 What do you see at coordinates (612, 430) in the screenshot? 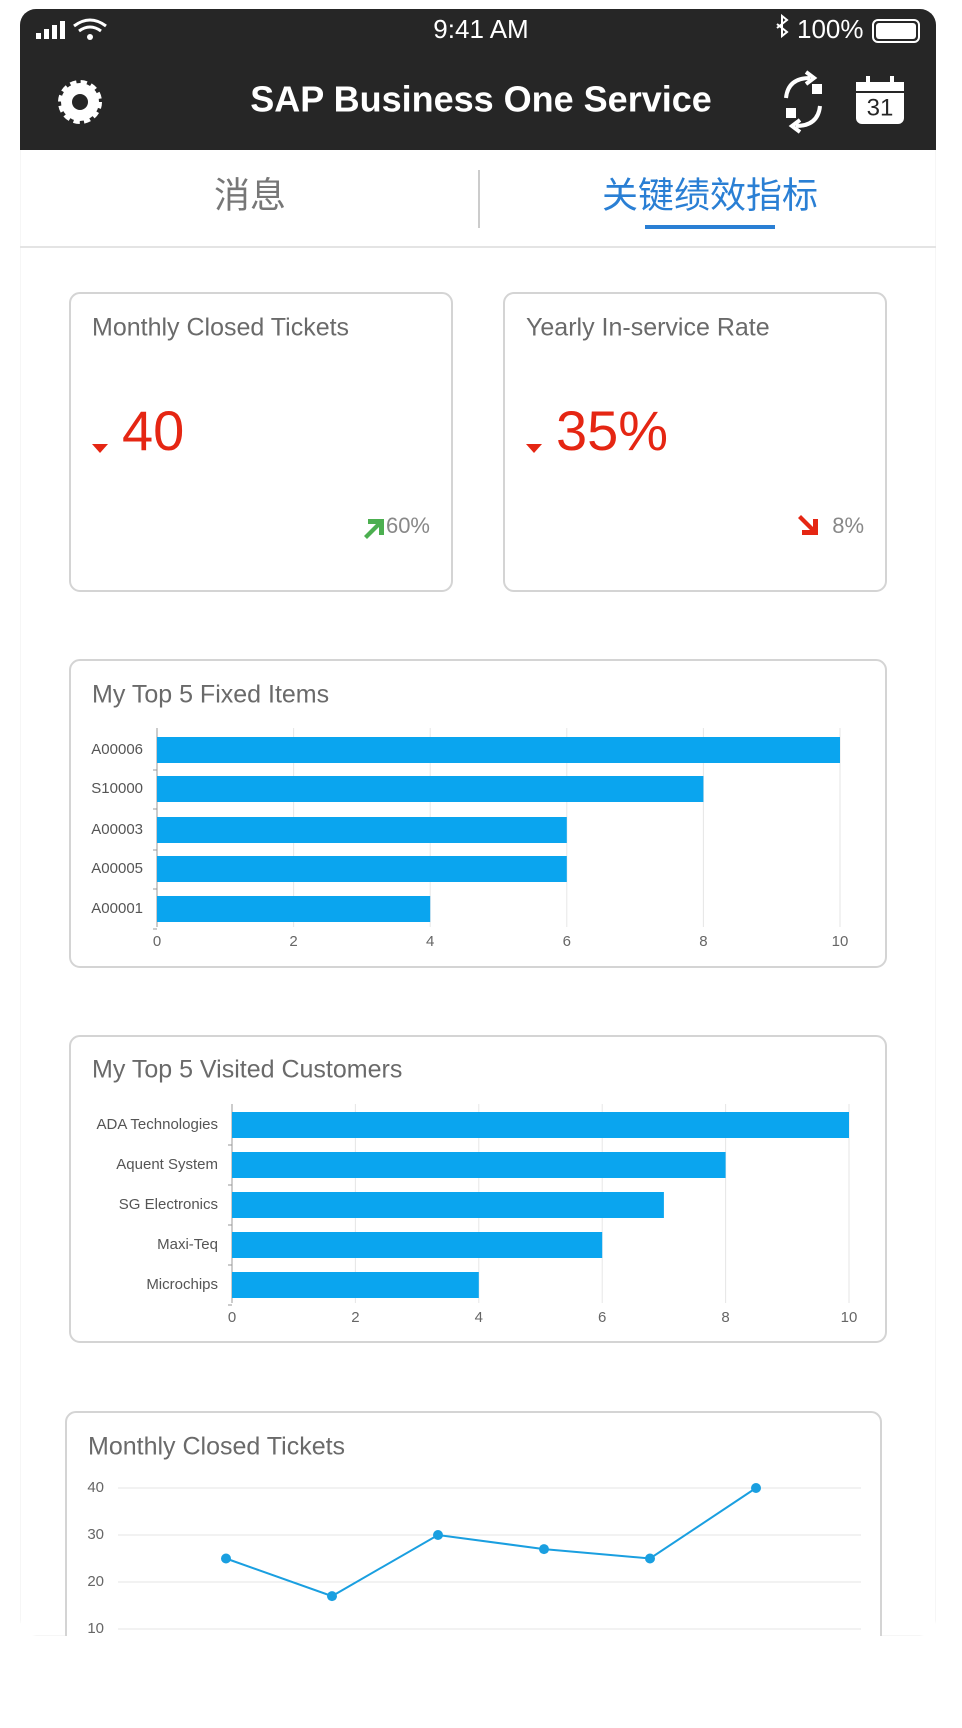
I see `kpi-value: 35%` at bounding box center [612, 430].